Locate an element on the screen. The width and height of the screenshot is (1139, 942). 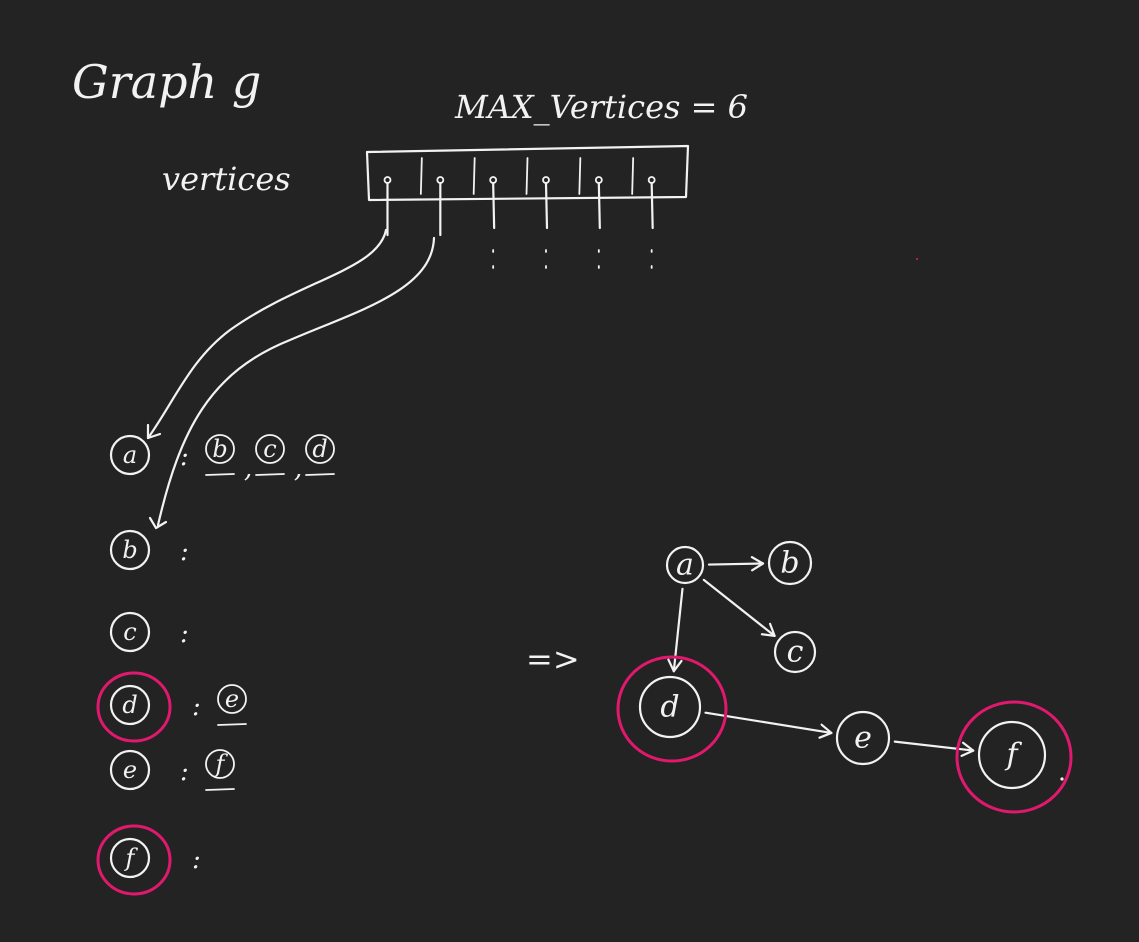
vertices-array is located at coordinates (527, 206).